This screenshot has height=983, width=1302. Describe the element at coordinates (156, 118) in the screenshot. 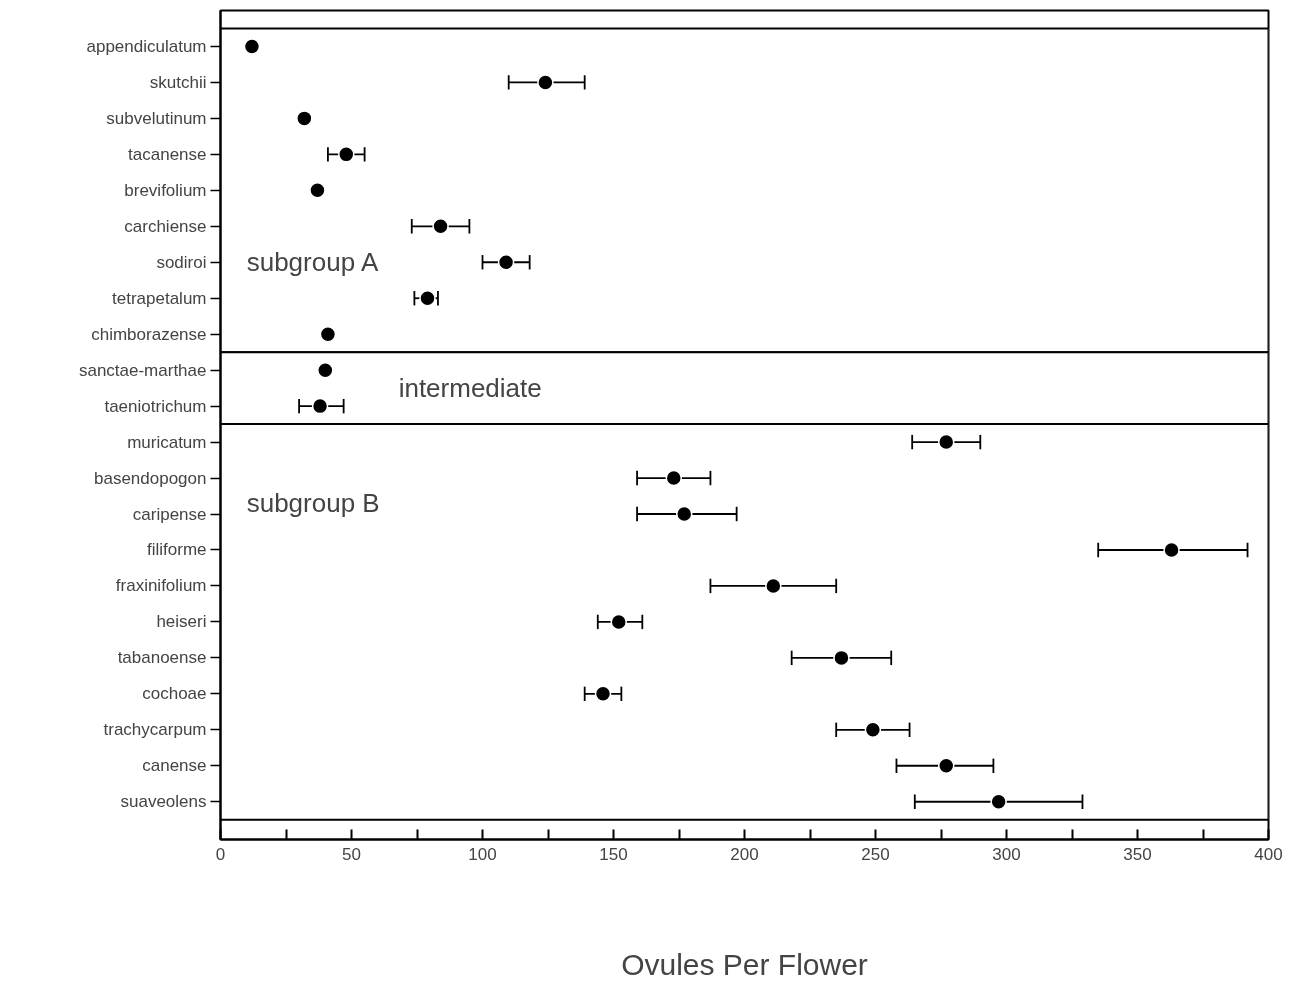

I see `y-tick-label: subvelutinum` at that location.